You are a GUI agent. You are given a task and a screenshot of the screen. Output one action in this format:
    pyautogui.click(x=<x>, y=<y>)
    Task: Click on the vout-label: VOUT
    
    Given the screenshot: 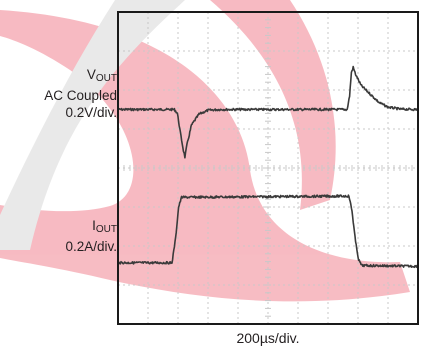 What is the action you would take?
    pyautogui.click(x=101, y=75)
    